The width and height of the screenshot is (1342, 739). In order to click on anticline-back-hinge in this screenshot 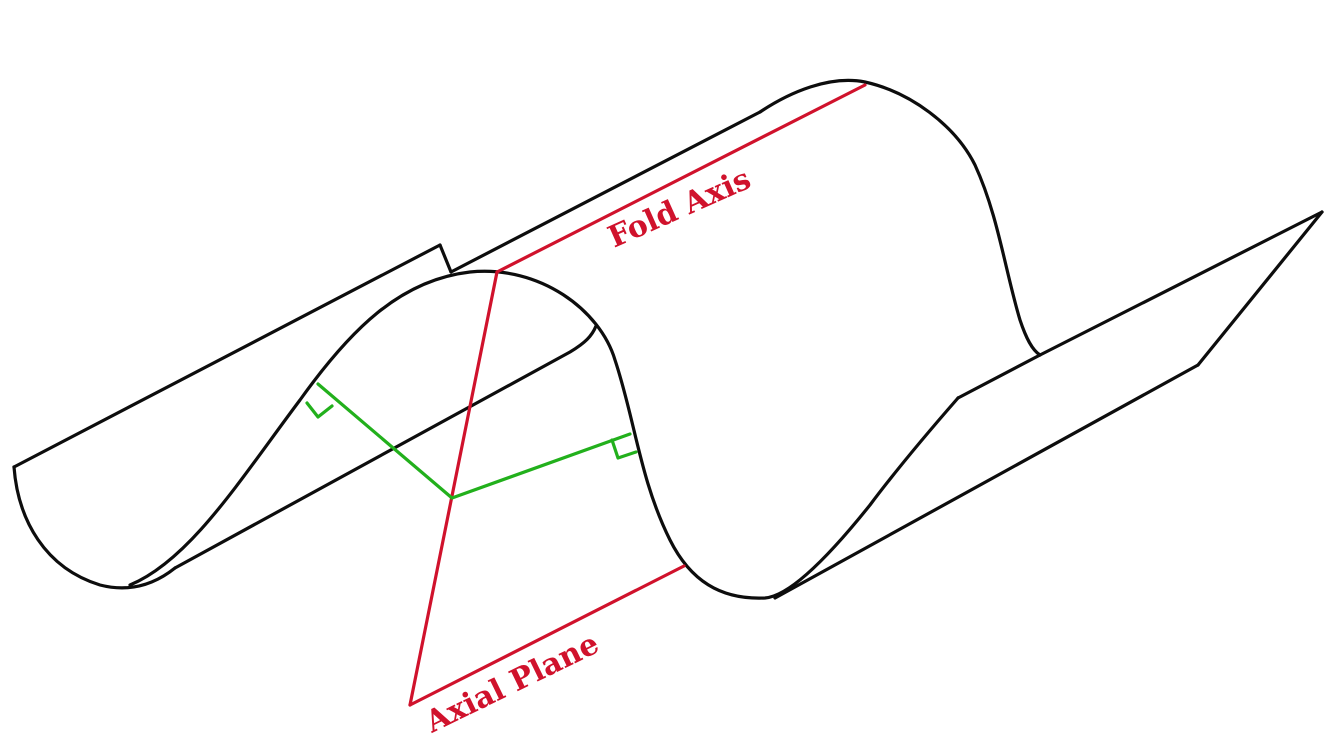, I will do `click(385, 447)`.